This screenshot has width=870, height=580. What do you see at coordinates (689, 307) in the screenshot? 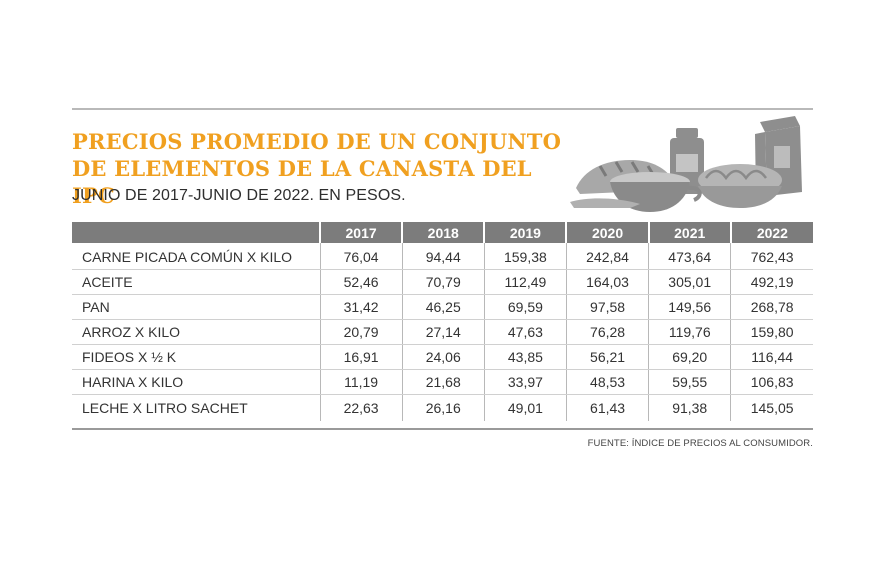
I see `table-cell: 149,56` at bounding box center [689, 307].